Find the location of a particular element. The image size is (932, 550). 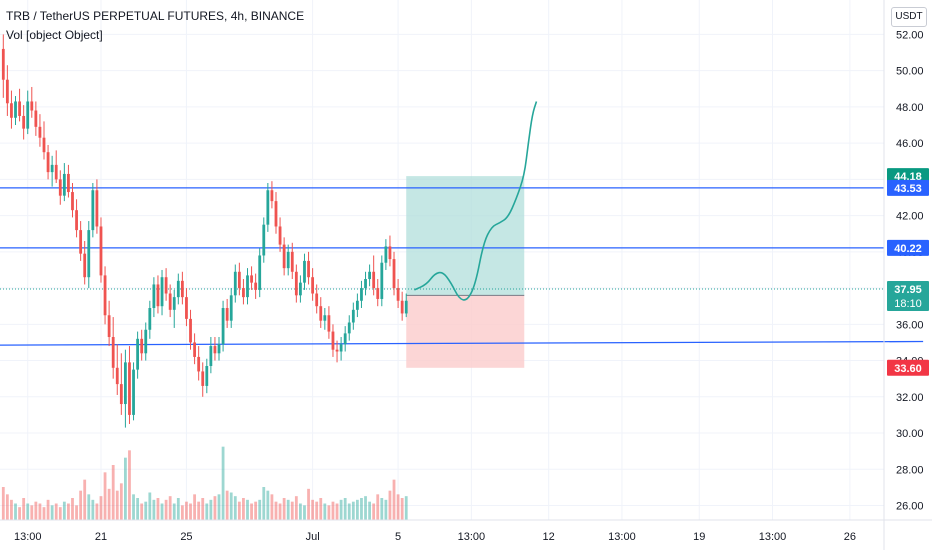

level-price-label: 43.53 is located at coordinates (908, 187).